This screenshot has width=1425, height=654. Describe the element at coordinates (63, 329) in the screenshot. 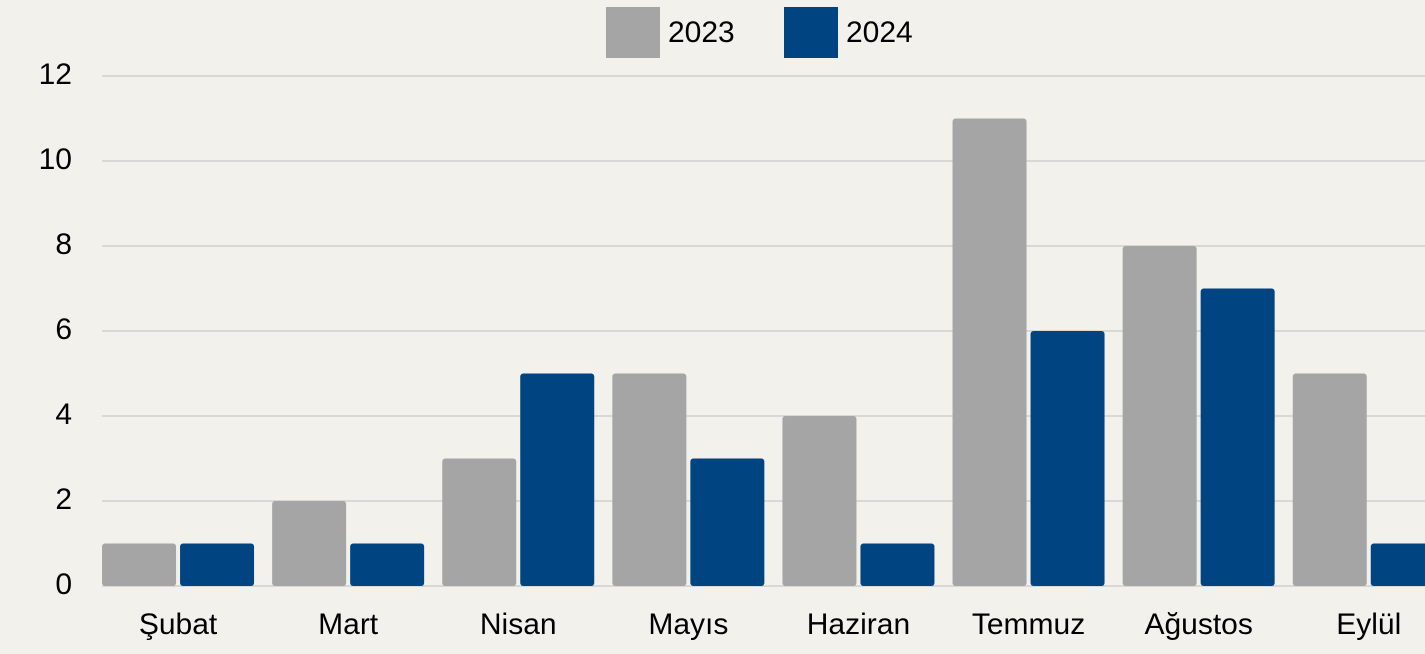

I see `y-tick-label: 6` at that location.